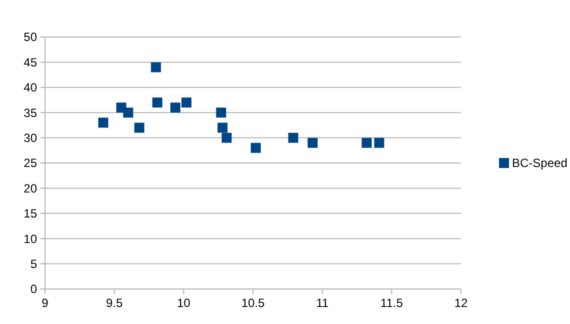 Image resolution: width=570 pixels, height=324 pixels. I want to click on x-tick-label: 10.5, so click(253, 303).